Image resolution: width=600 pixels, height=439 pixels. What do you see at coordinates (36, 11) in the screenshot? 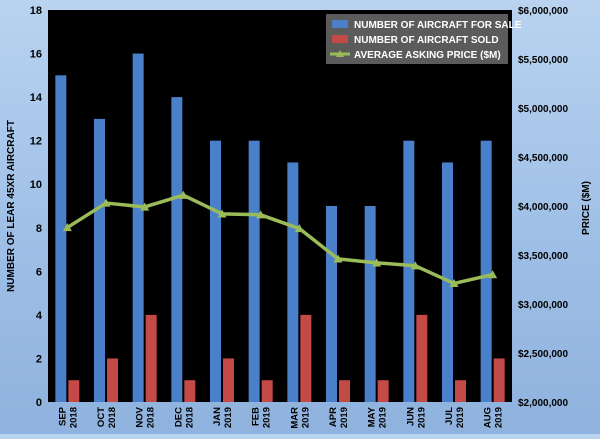
I see `y-tick-label: 18` at bounding box center [36, 11].